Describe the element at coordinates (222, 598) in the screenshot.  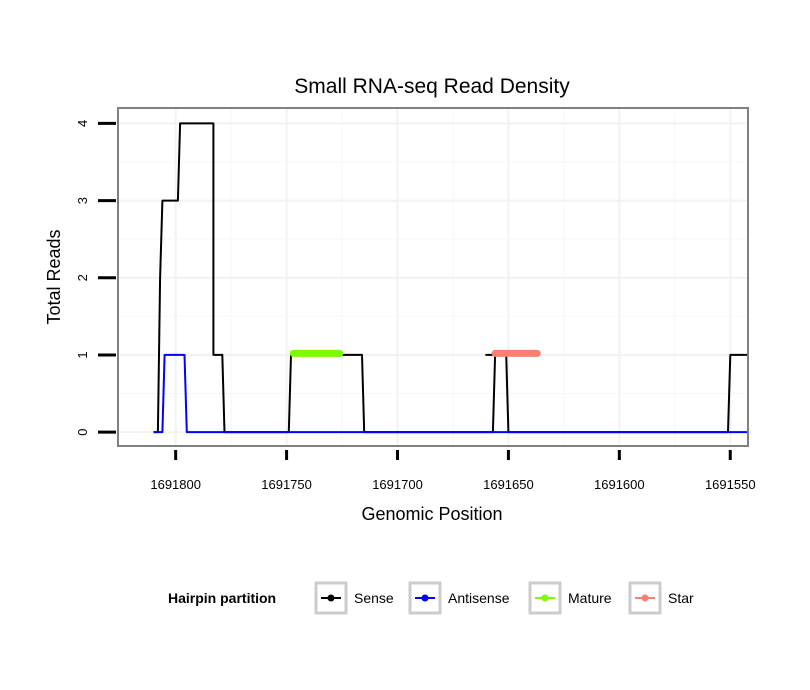
I see `legend-title: Hairpin partition` at that location.